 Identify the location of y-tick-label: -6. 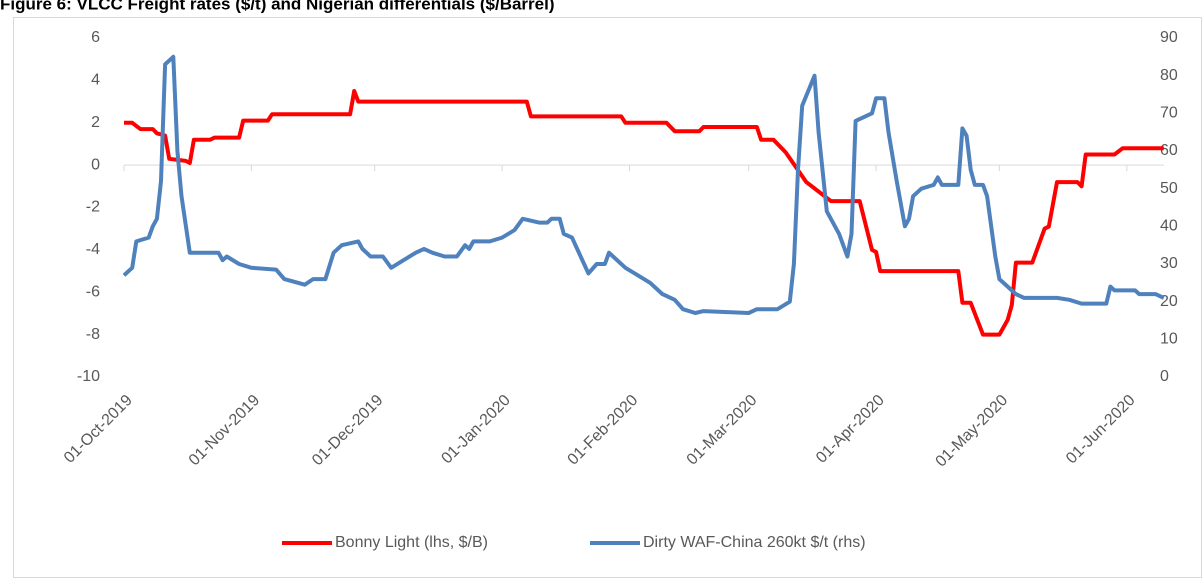
(93, 291).